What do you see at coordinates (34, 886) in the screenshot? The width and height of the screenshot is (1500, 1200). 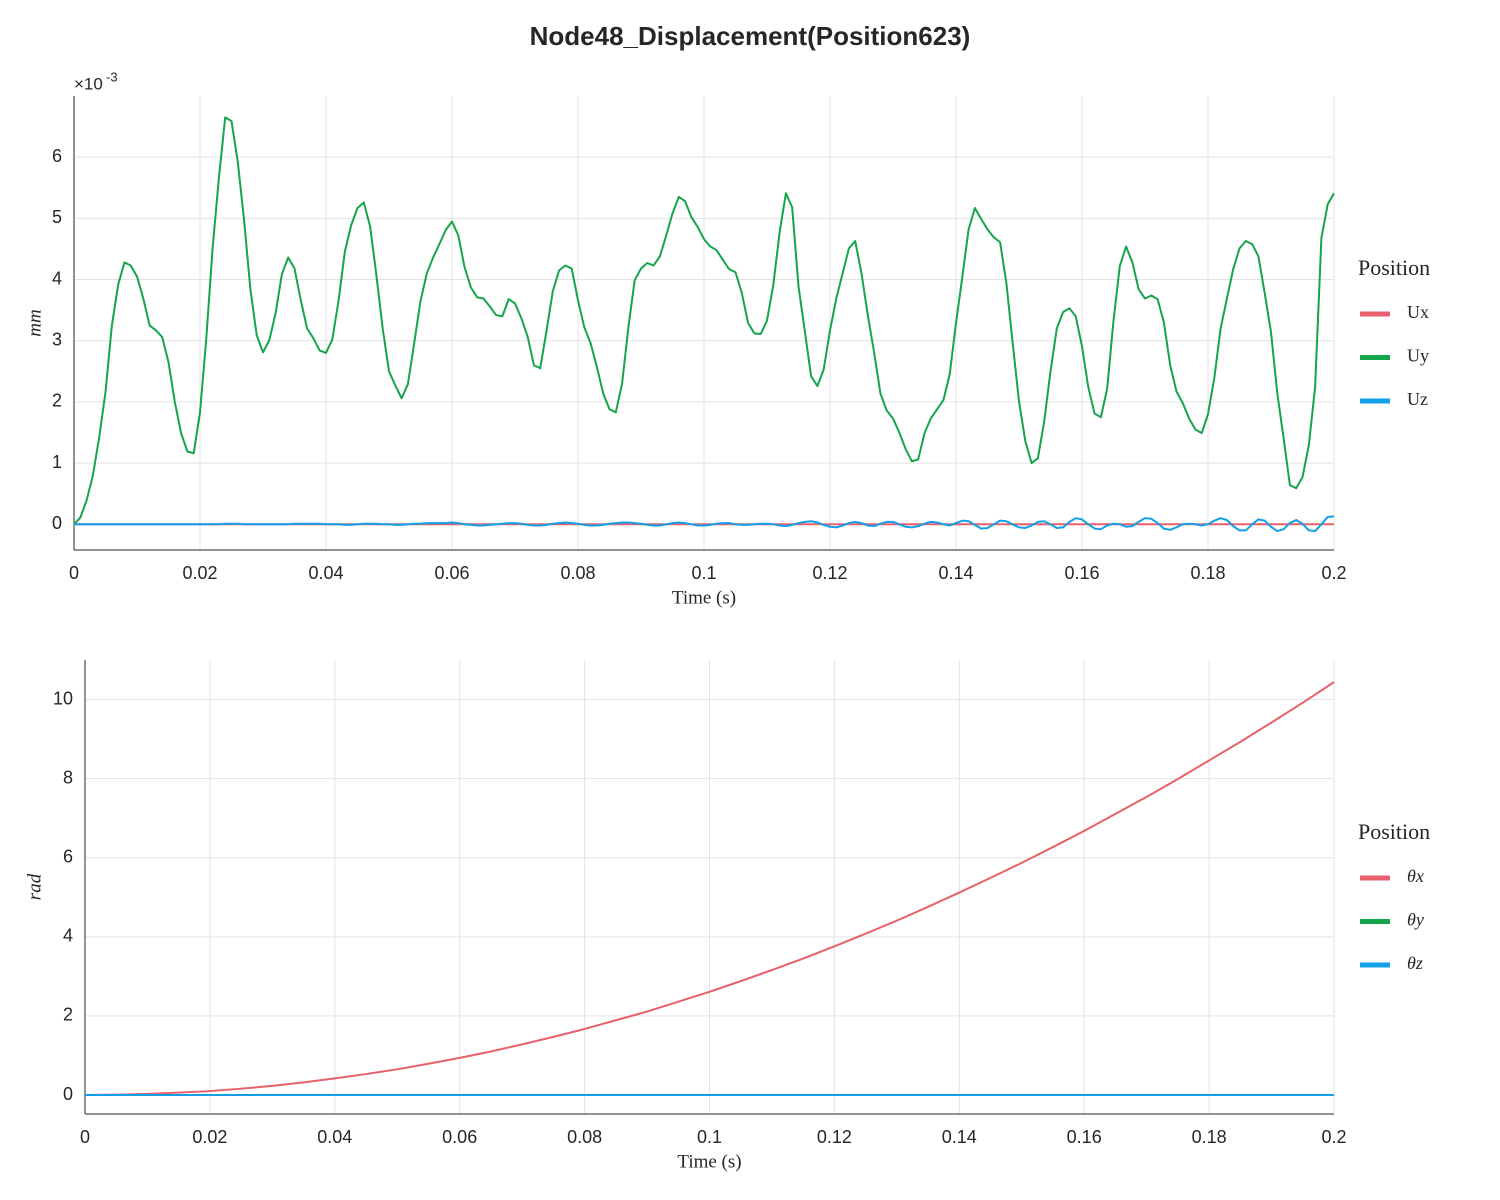 I see `y-axis-label: rad` at bounding box center [34, 886].